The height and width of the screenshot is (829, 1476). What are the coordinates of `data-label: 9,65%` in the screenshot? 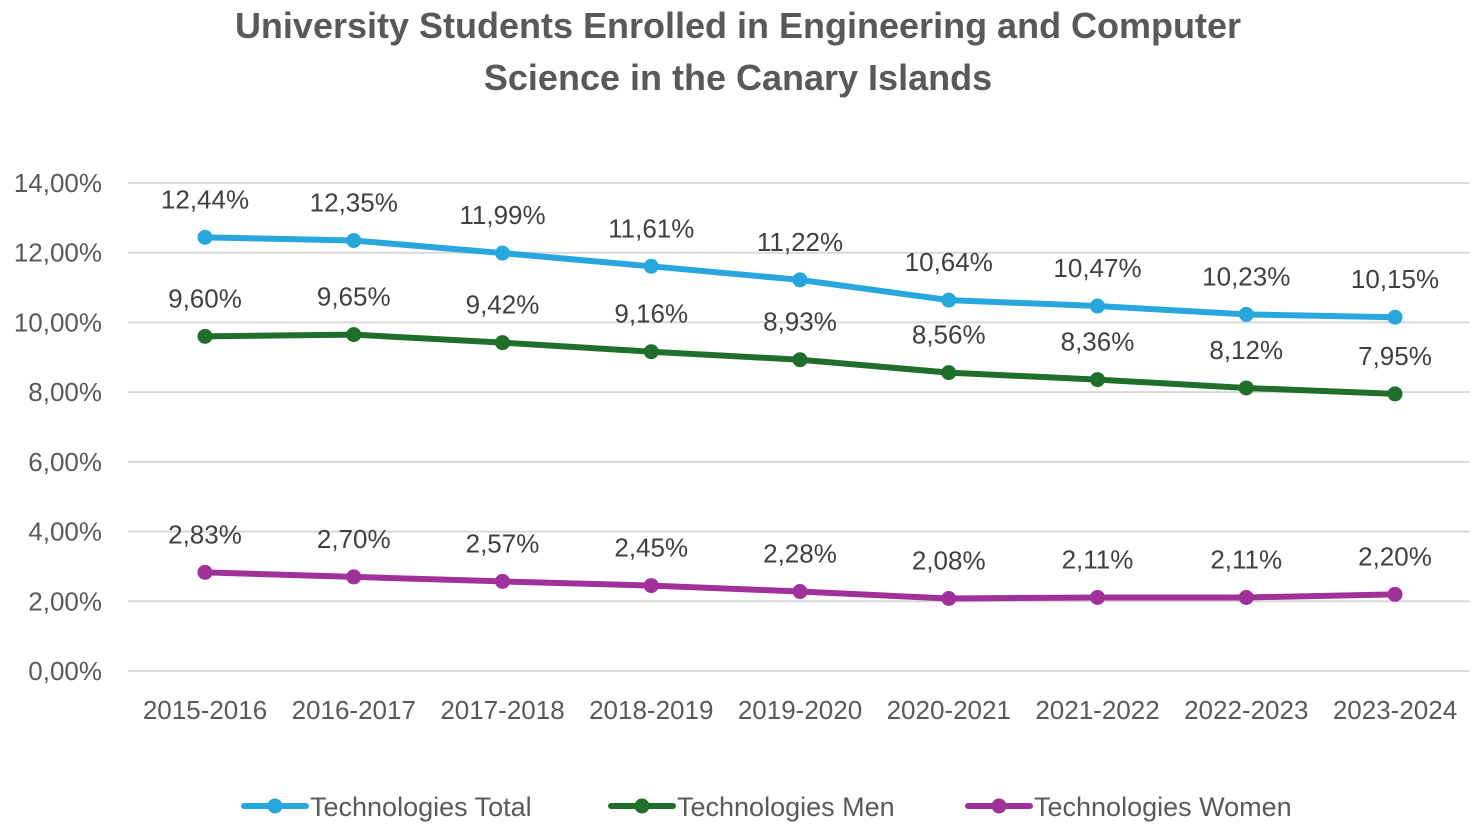 It's located at (354, 297).